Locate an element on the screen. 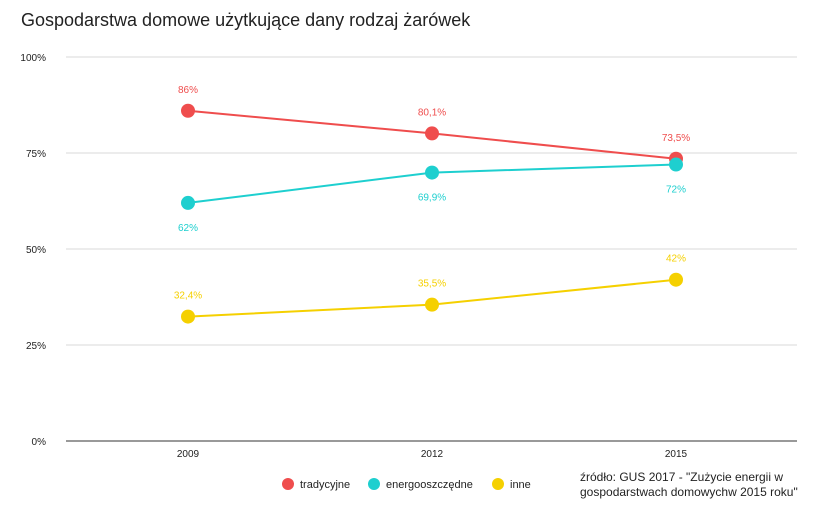 This screenshot has height=515, width=834. data-label: 32,4% is located at coordinates (188, 296).